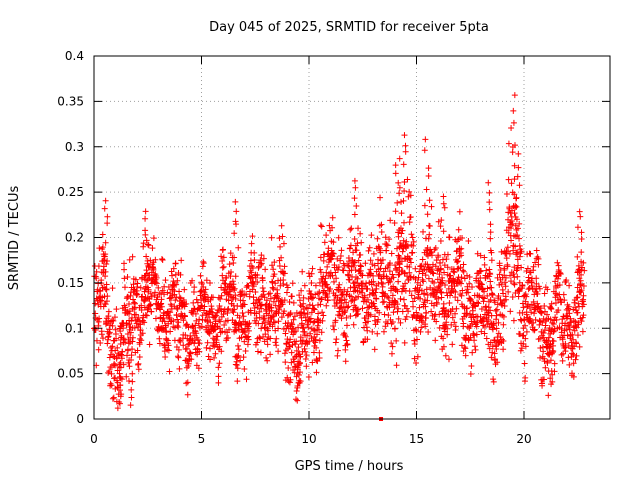 This screenshot has height=480, width=640. Describe the element at coordinates (74, 238) in the screenshot. I see `y-tick-label: 0.2` at that location.